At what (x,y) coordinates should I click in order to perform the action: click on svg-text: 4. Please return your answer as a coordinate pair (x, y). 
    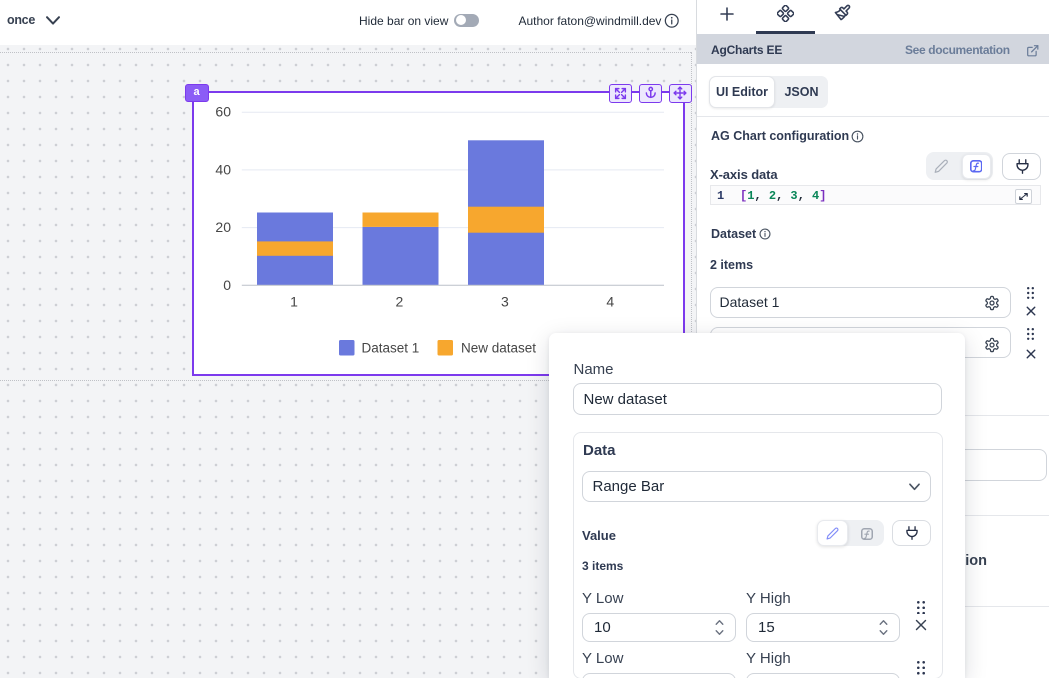
    Looking at the image, I should click on (610, 302).